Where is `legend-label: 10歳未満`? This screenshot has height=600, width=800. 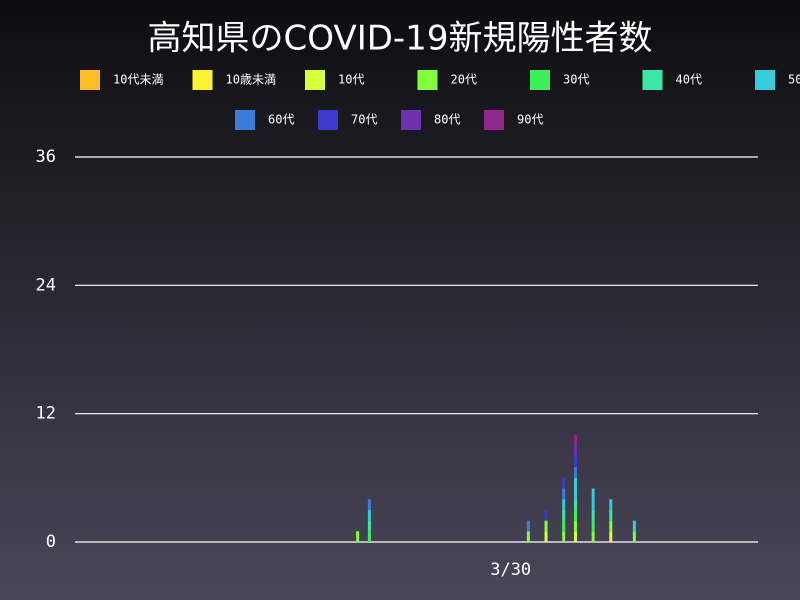
legend-label: 10歳未満 is located at coordinates (251, 80).